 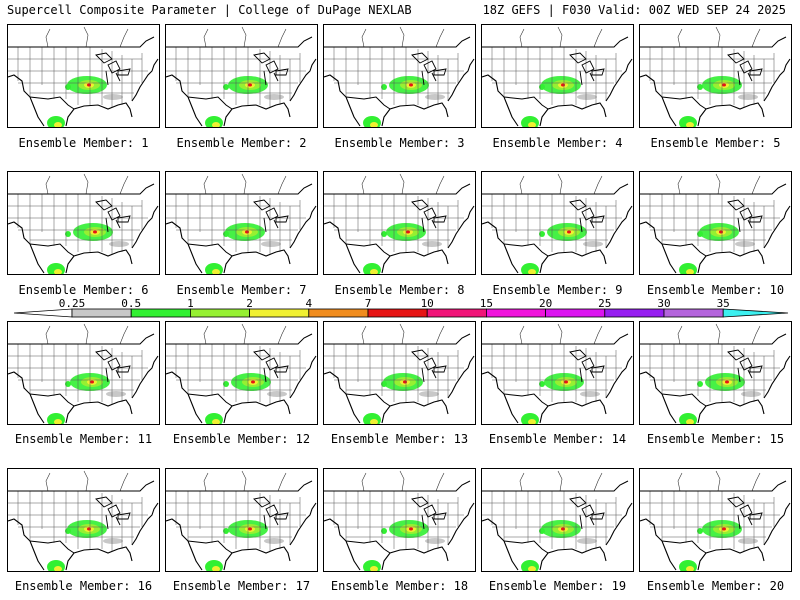 I want to click on color-scale-bar, so click(x=401, y=313).